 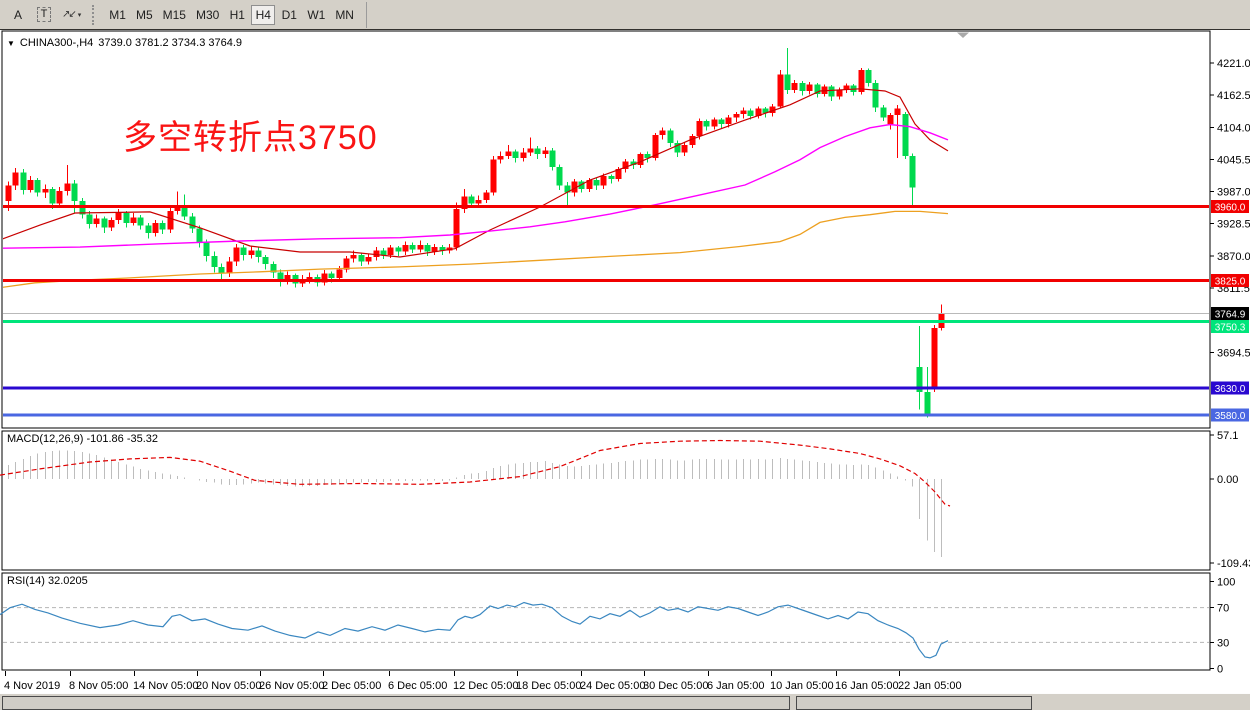 What do you see at coordinates (165, 686) in the screenshot?
I see `date-axis-label: 14 Nov 05:00` at bounding box center [165, 686].